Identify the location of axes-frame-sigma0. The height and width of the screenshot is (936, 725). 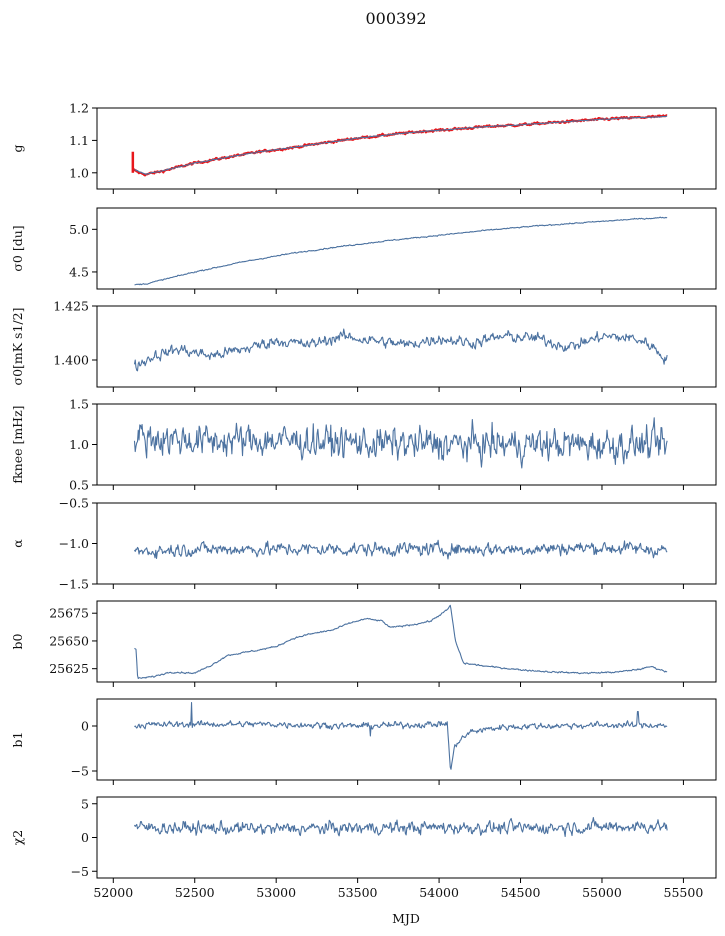
(406, 248).